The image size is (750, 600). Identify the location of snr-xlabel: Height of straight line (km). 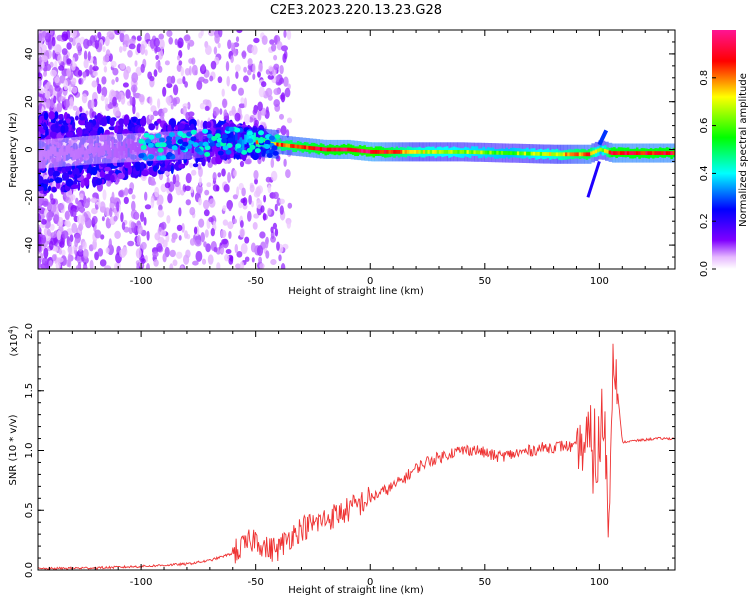
(356, 590).